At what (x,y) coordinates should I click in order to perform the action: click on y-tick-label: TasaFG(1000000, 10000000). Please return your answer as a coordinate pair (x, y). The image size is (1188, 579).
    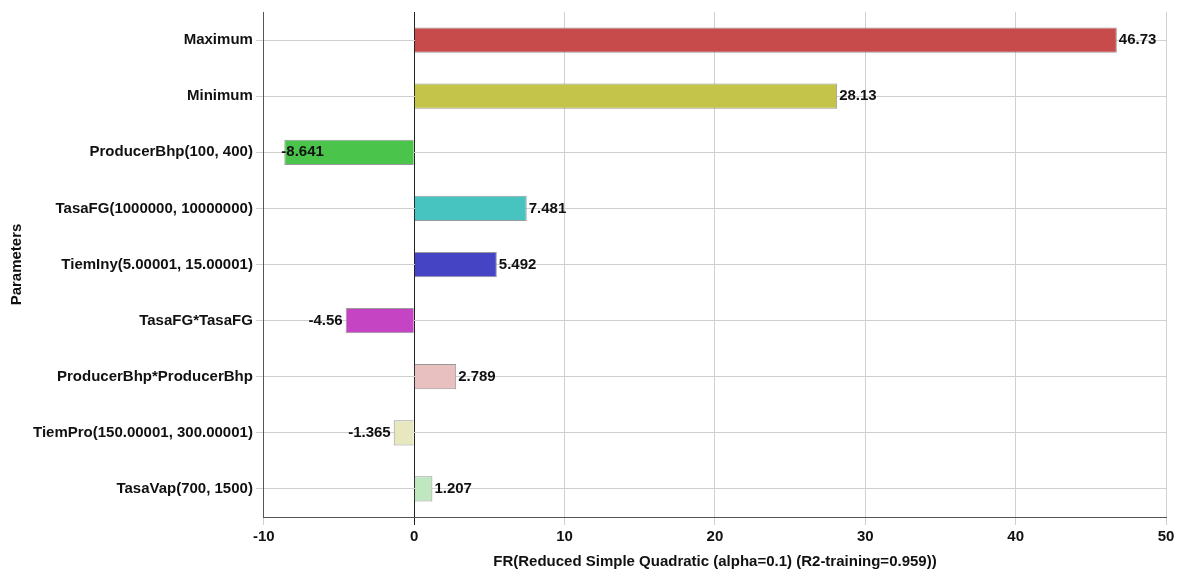
    Looking at the image, I should click on (154, 207).